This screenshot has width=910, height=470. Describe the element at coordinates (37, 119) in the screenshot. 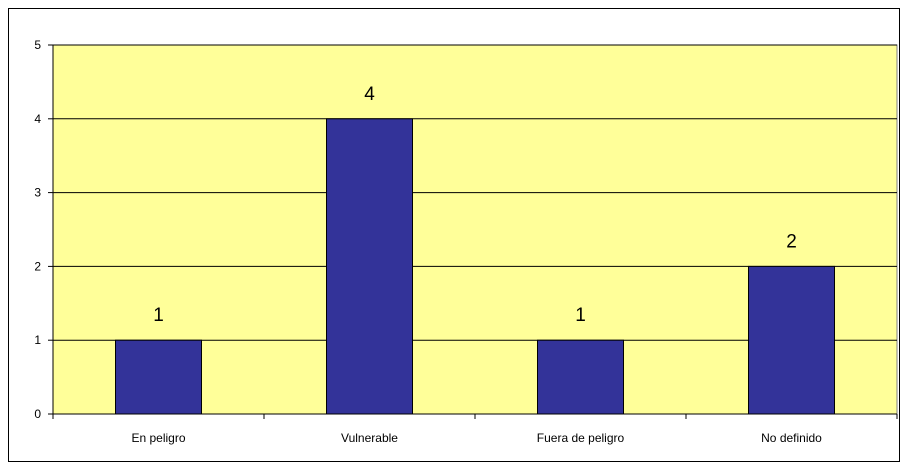

I see `y-tick-label: 4` at that location.